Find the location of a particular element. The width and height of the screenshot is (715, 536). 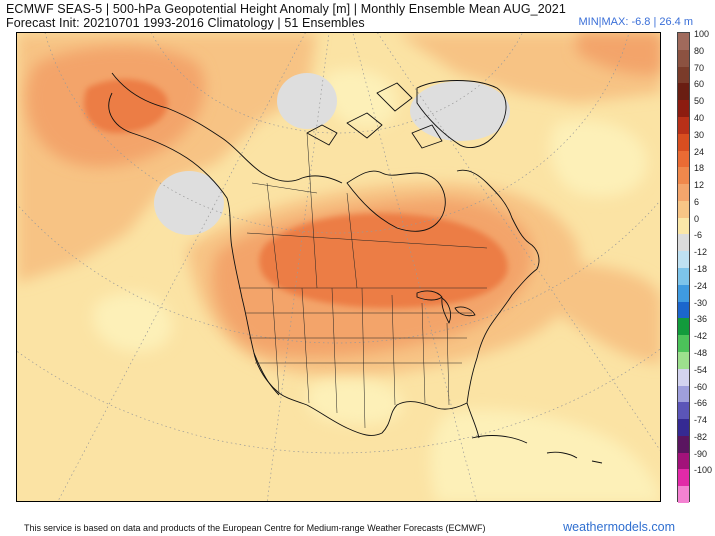

colorbar-label: 80 is located at coordinates (699, 50).